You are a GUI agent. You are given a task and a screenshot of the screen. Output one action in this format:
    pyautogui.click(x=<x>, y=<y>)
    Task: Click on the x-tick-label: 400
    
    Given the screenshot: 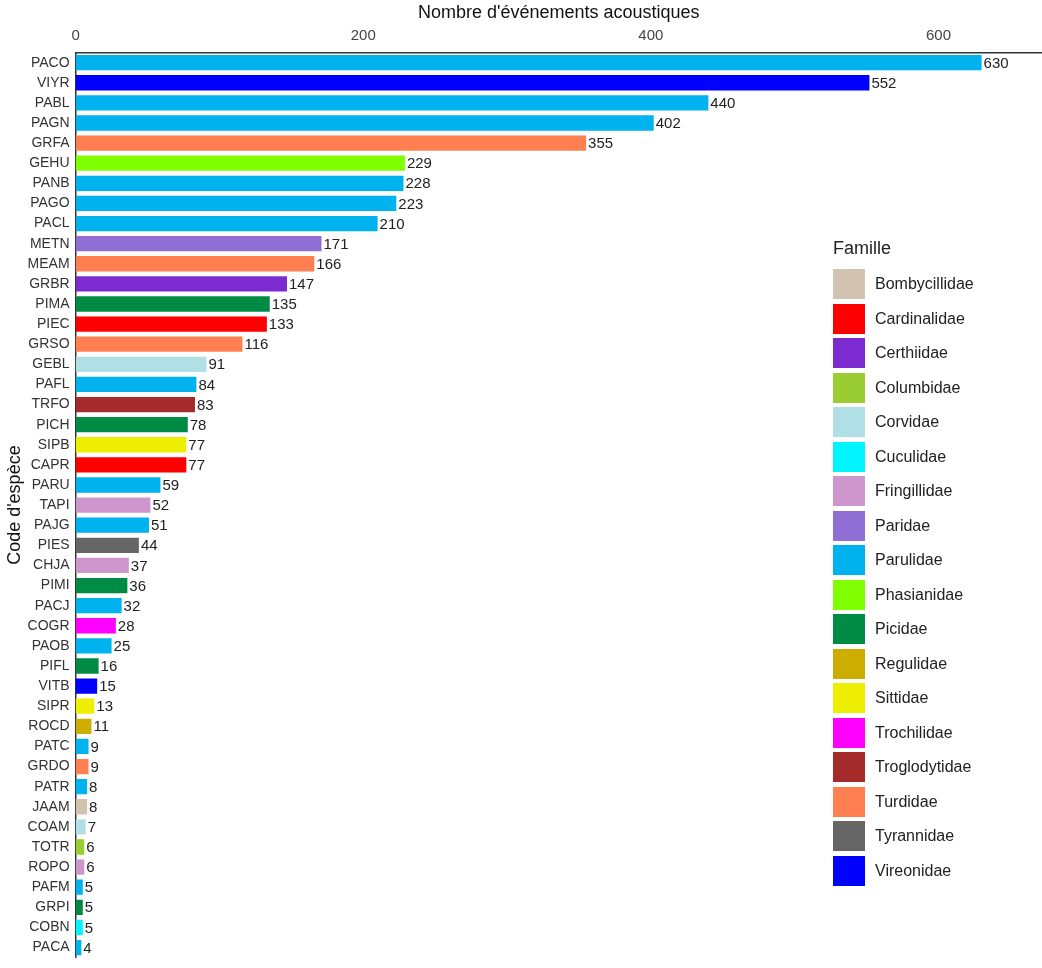 What is the action you would take?
    pyautogui.click(x=651, y=34)
    